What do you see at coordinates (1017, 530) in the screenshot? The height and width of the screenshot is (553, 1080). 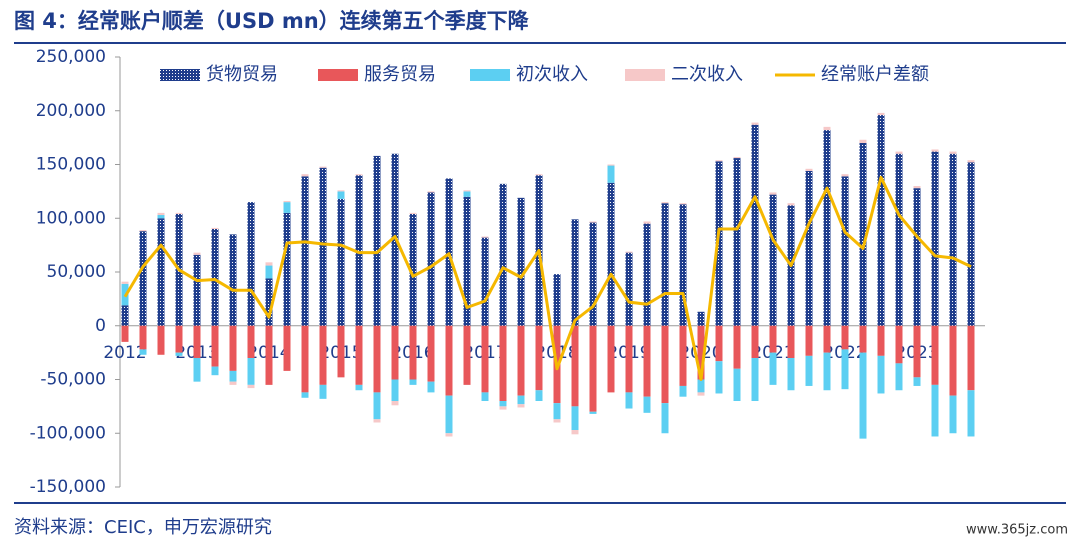 I see `watermark: www.365jz.com` at bounding box center [1017, 530].